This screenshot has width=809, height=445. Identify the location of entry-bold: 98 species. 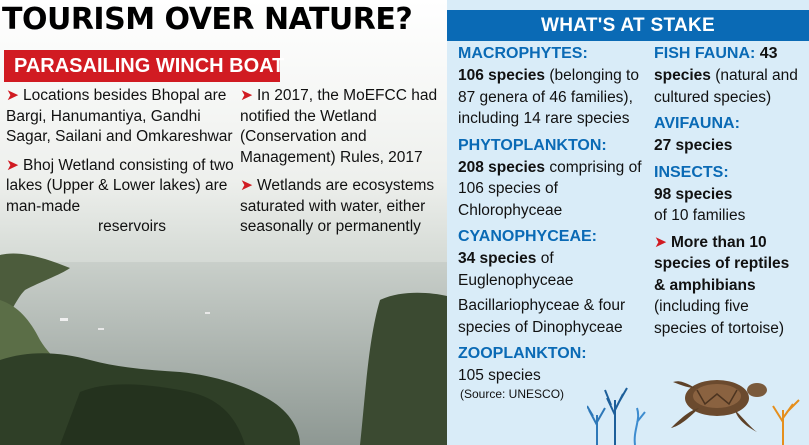
(693, 194).